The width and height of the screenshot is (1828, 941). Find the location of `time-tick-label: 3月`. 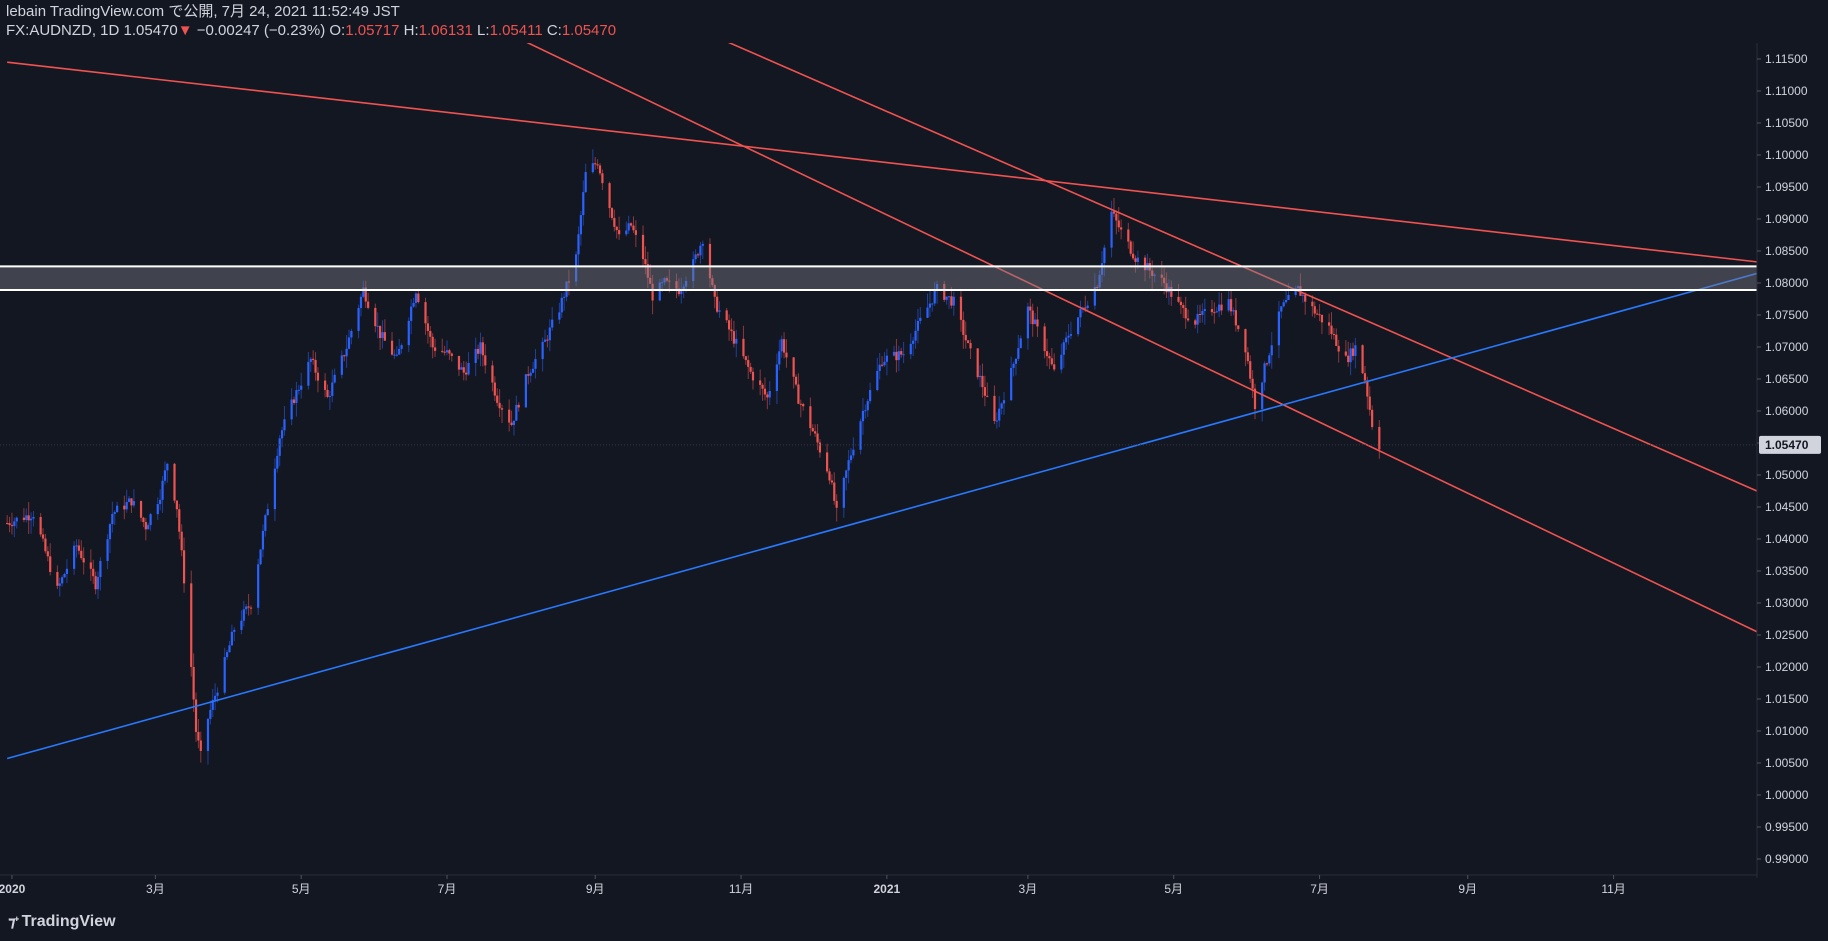

time-tick-label: 3月 is located at coordinates (155, 889).